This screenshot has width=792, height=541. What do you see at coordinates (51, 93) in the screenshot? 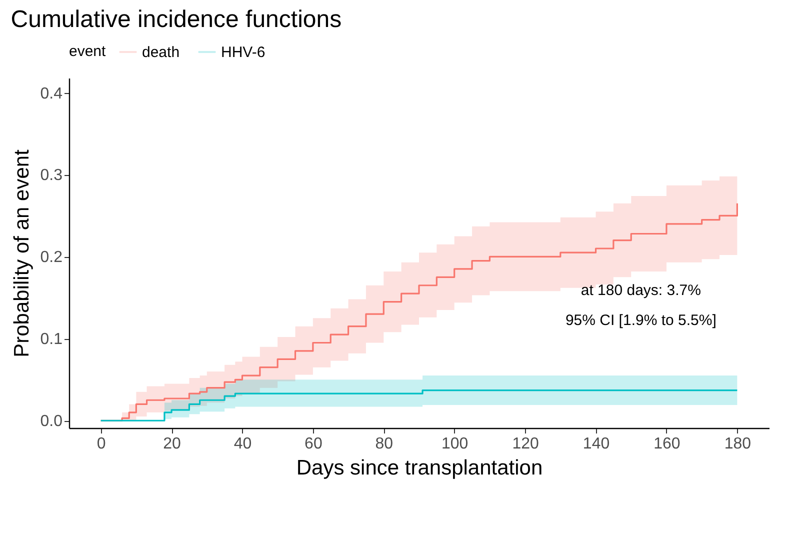
I see `y-tick-label: 0.4` at bounding box center [51, 93].